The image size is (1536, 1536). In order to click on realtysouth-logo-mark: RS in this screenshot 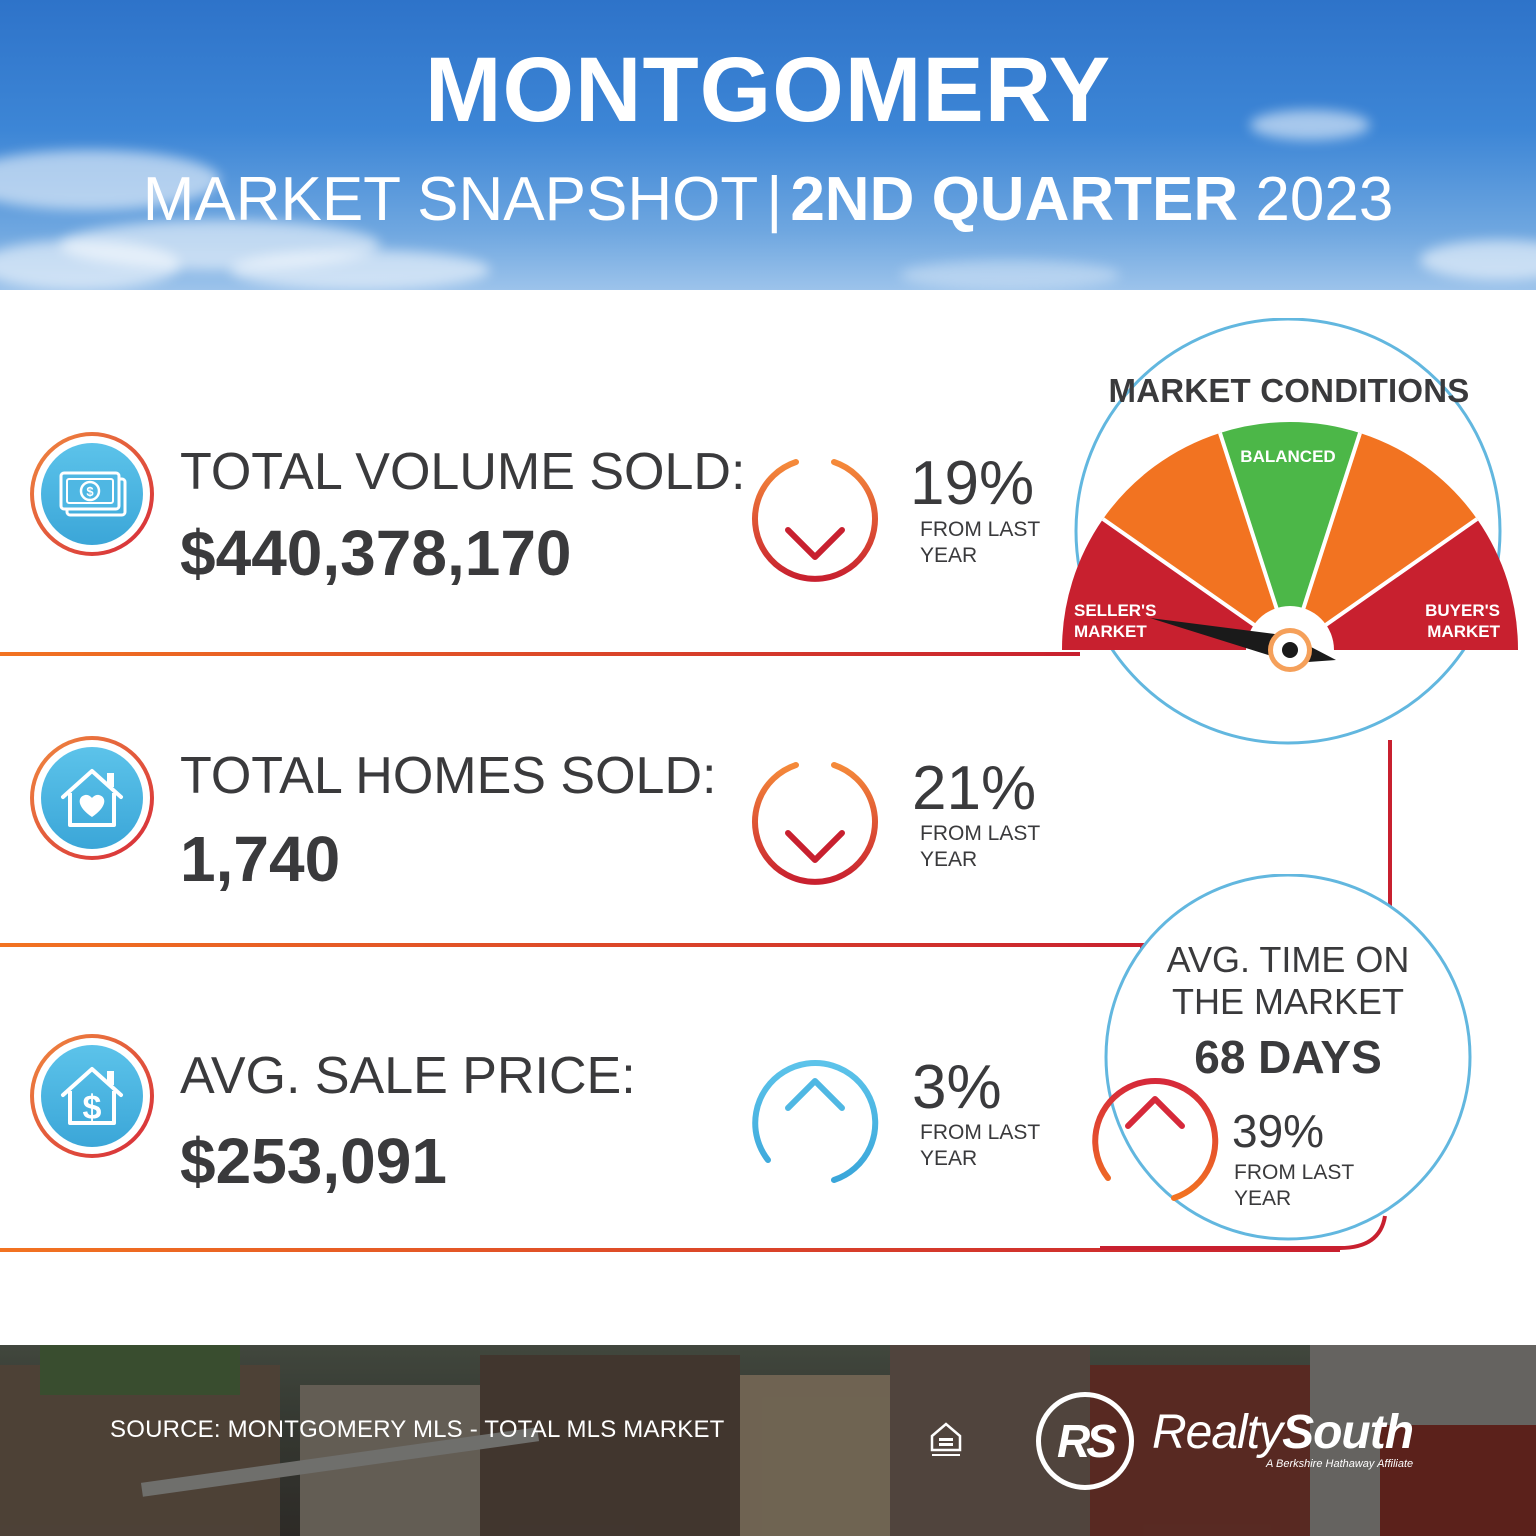, I will do `click(1085, 1441)`.